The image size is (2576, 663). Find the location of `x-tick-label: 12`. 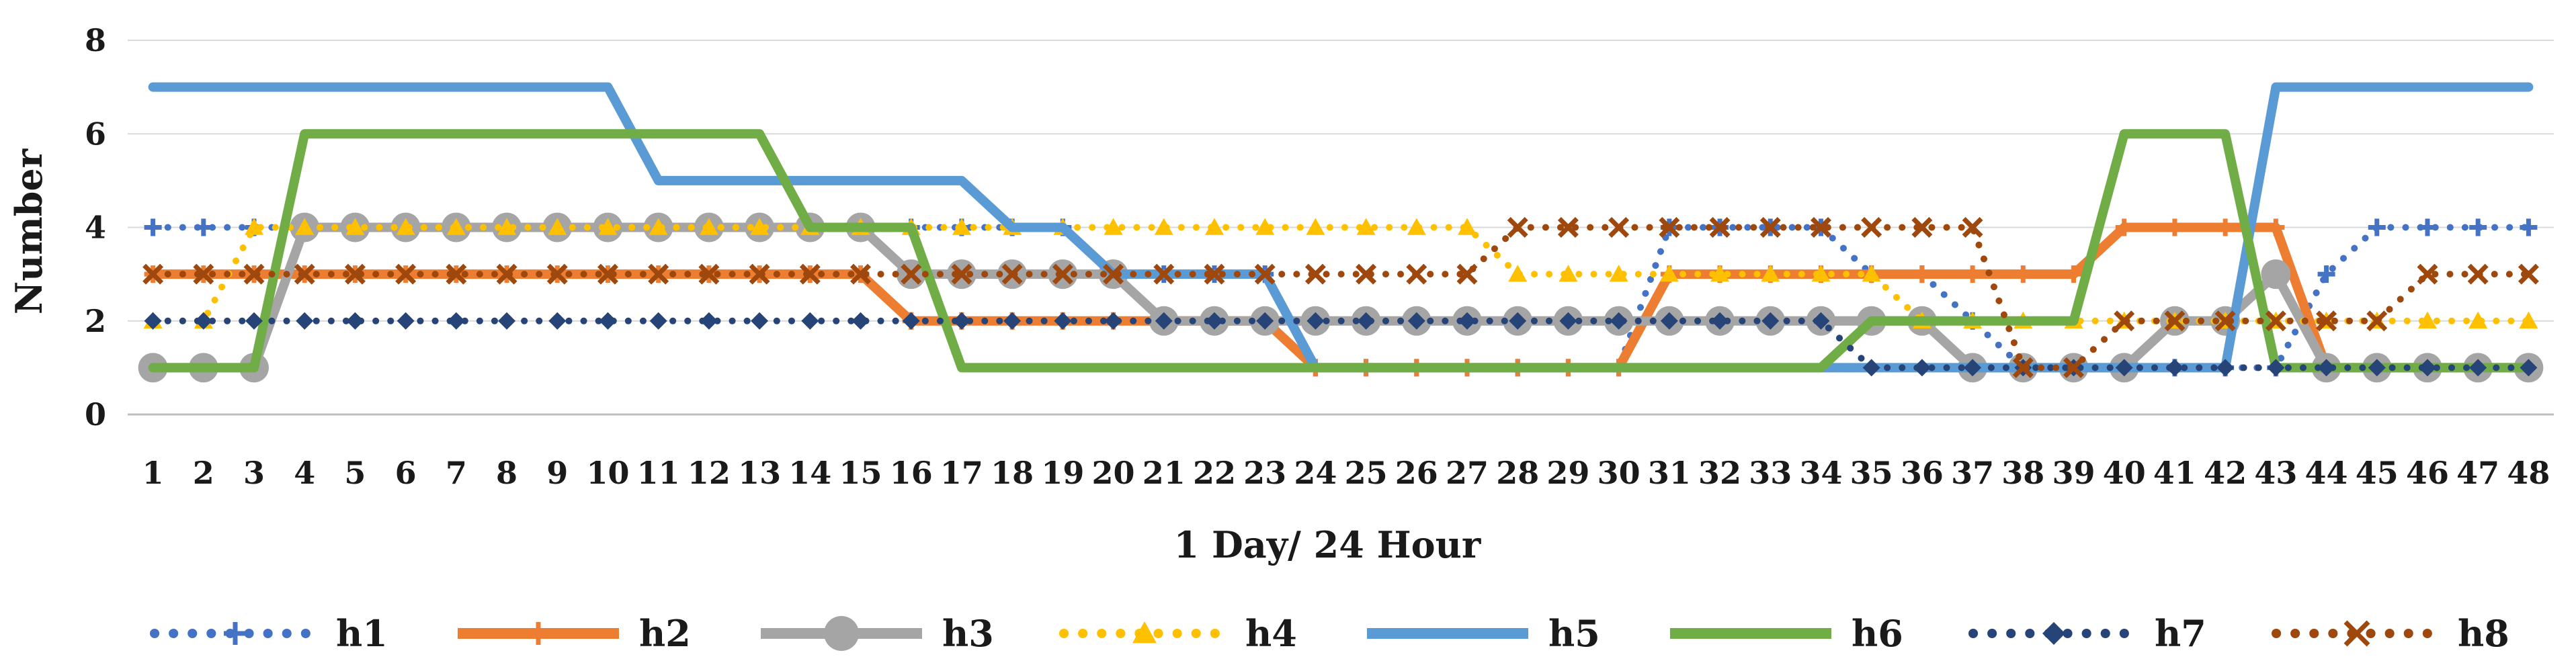

x-tick-label: 12 is located at coordinates (709, 473).